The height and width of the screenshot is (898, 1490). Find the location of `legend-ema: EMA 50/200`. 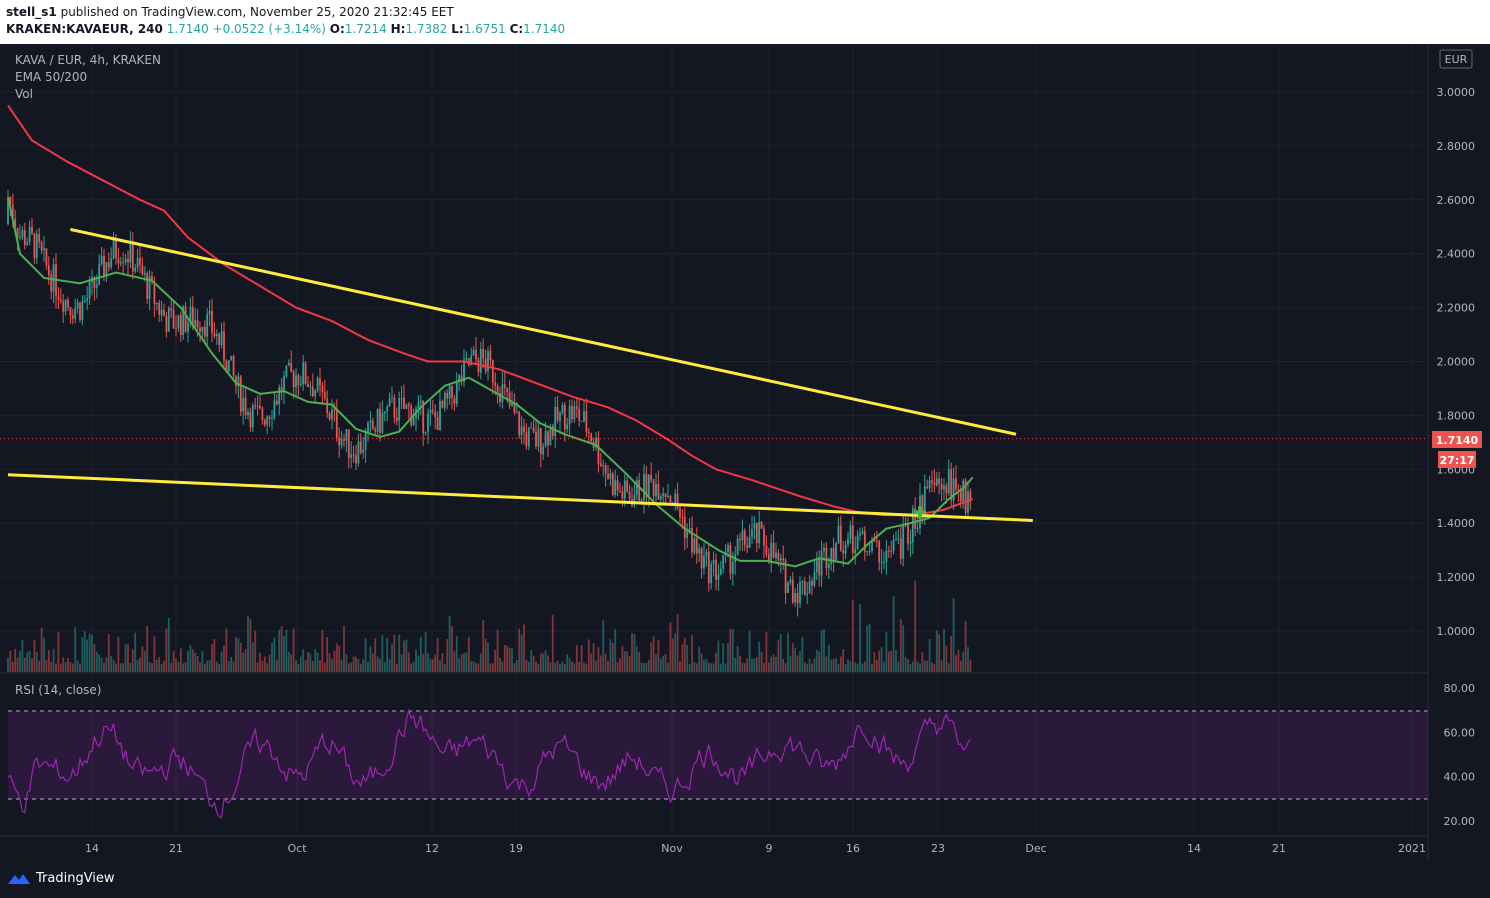

legend-ema: EMA 50/200 is located at coordinates (51, 77).